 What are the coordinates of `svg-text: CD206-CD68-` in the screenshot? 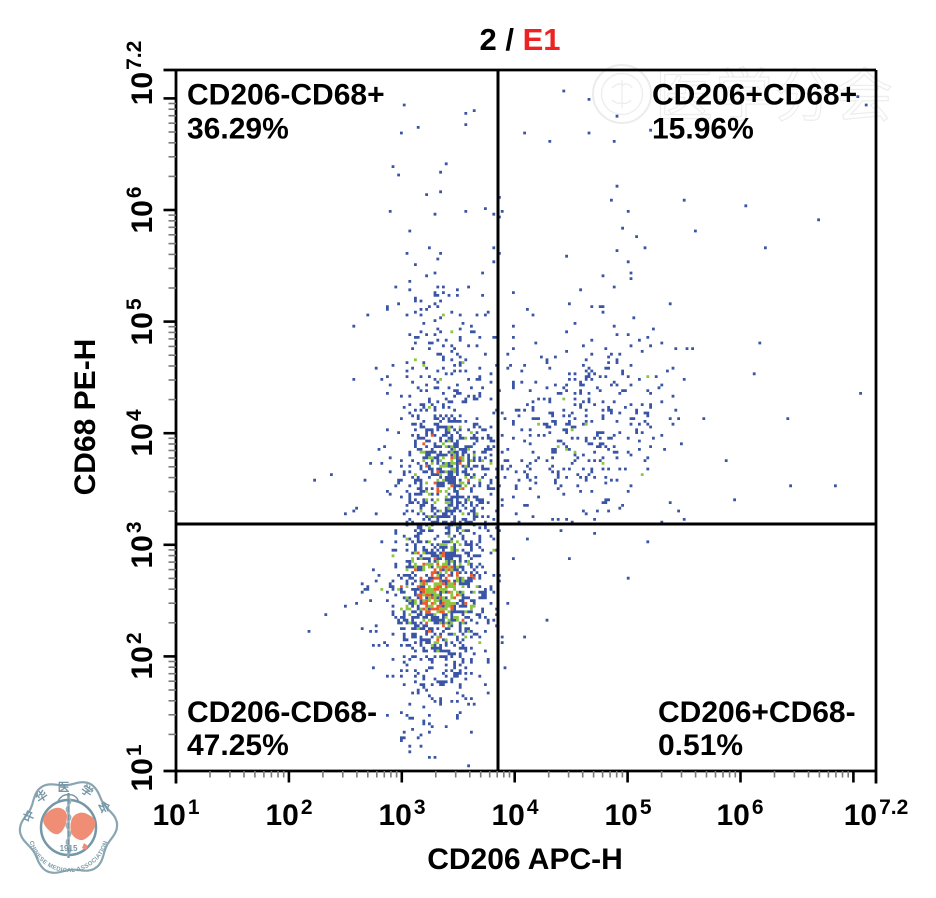 It's located at (282, 712).